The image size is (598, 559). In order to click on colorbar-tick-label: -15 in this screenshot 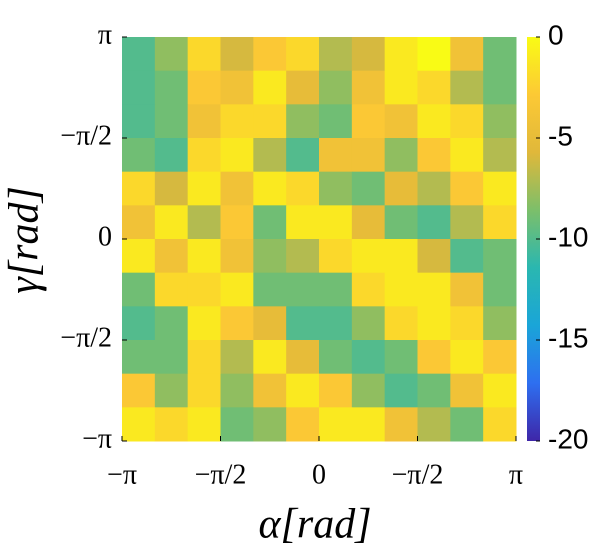, I will do `click(568, 337)`.